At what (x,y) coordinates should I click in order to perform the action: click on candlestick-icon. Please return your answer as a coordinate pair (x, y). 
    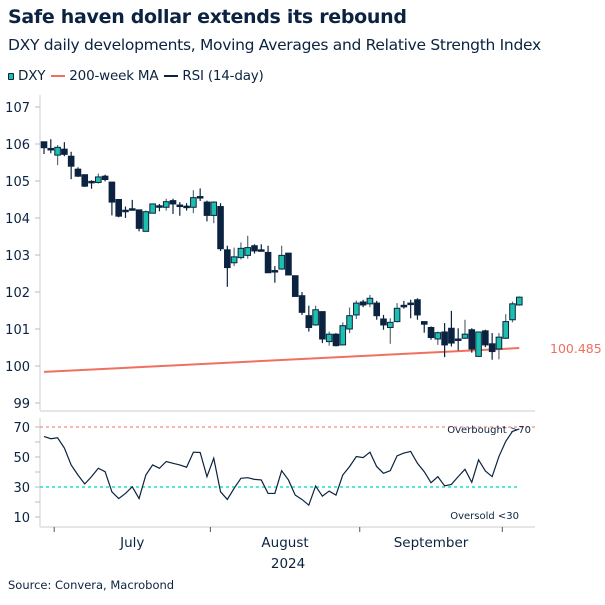
    Looking at the image, I should click on (11, 76).